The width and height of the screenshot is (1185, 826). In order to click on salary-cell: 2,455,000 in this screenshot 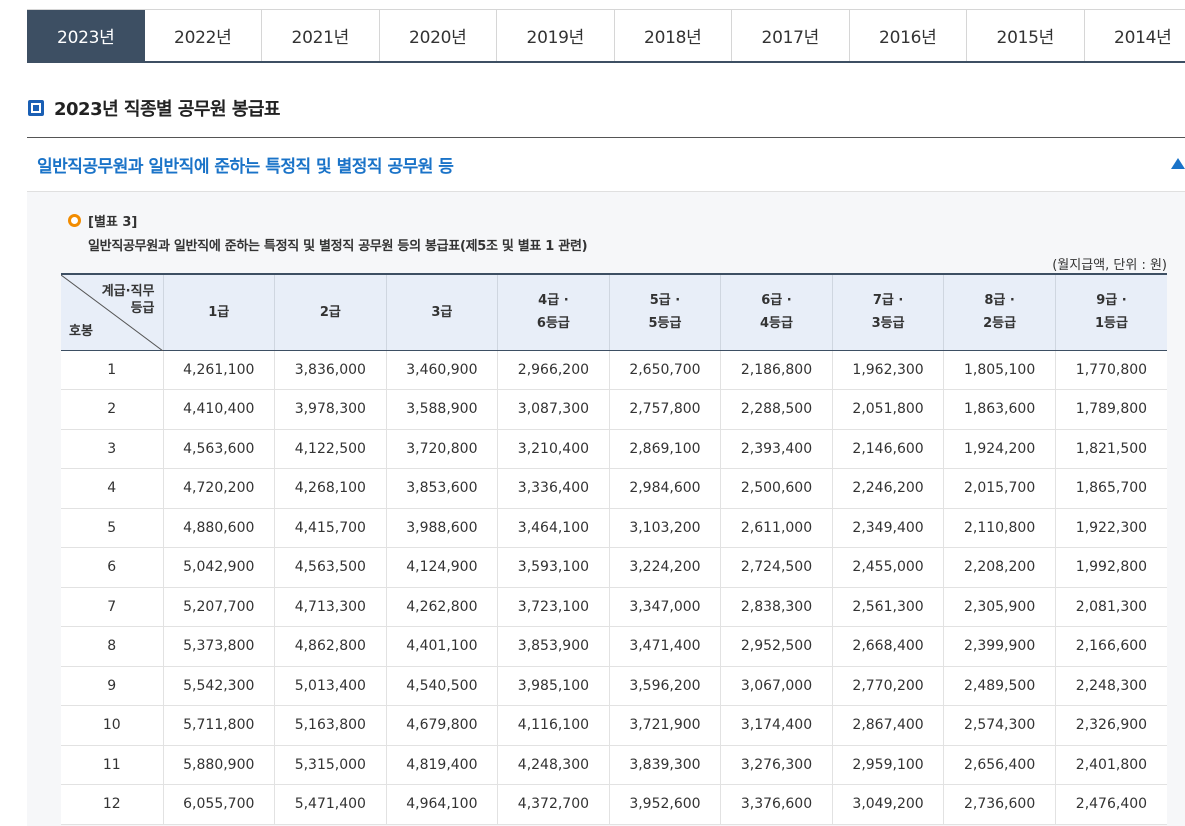, I will do `click(887, 567)`.